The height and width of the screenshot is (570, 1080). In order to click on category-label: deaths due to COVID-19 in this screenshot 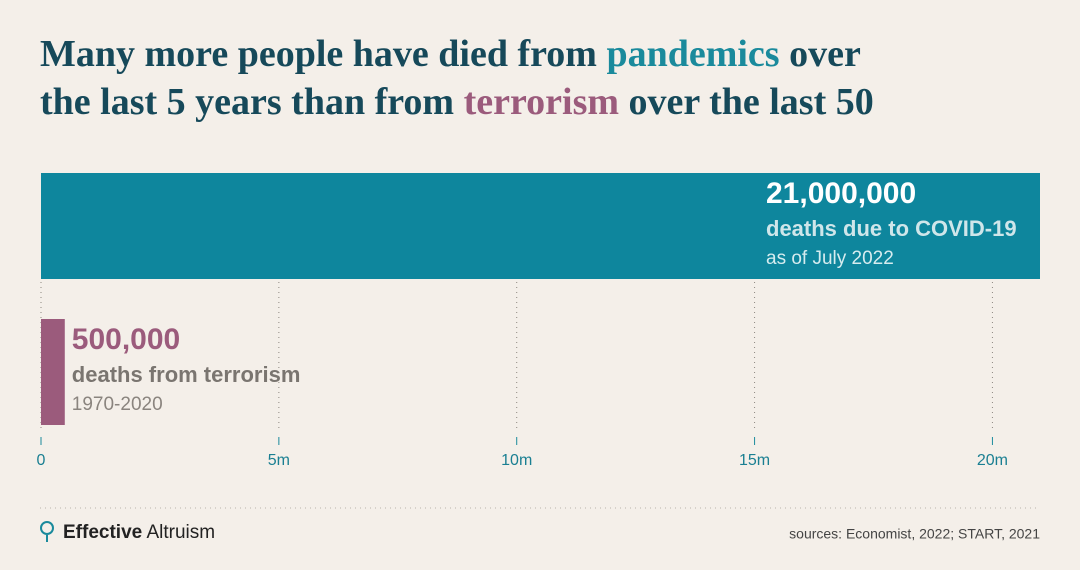, I will do `click(891, 228)`.